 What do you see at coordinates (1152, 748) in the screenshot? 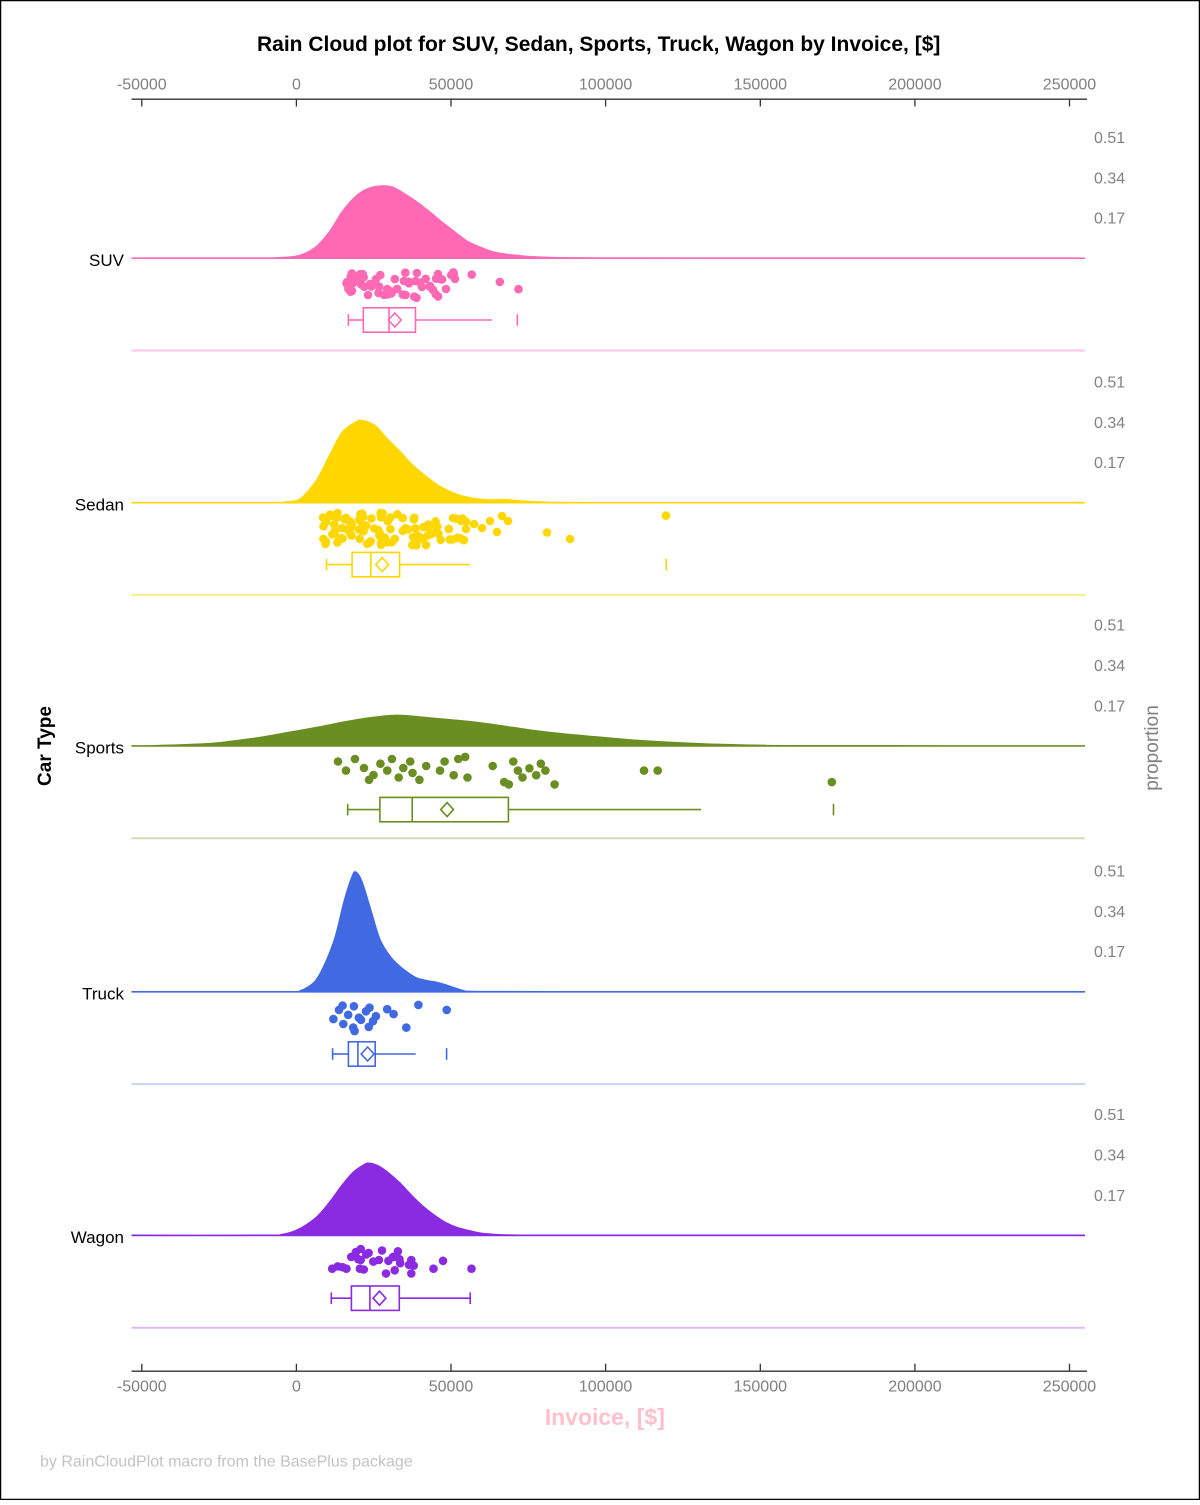
I see `svg-text: proportion` at bounding box center [1152, 748].